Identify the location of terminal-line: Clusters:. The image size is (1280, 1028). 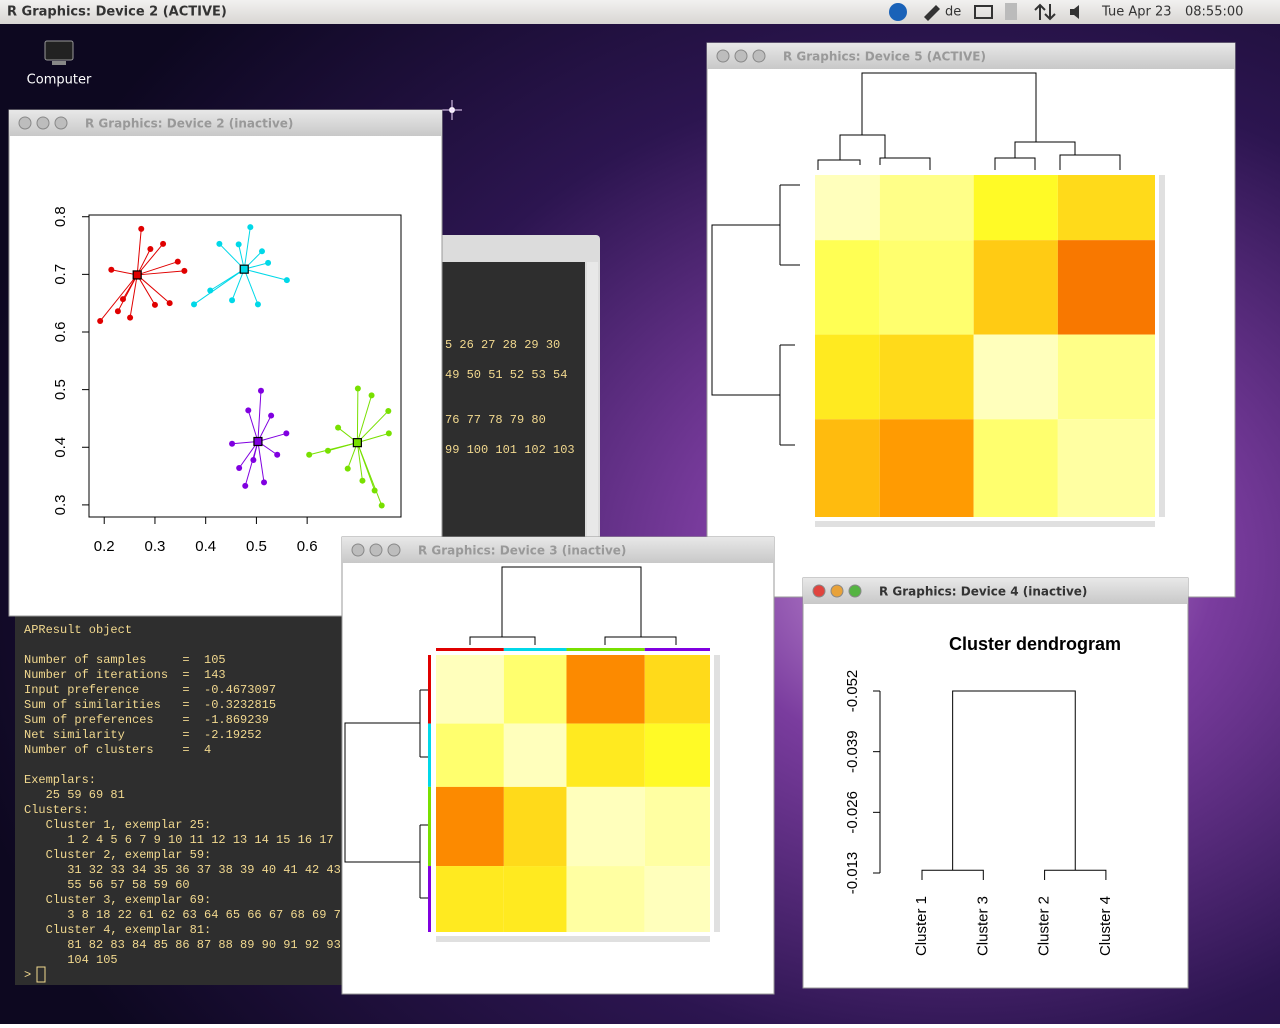
(56, 810).